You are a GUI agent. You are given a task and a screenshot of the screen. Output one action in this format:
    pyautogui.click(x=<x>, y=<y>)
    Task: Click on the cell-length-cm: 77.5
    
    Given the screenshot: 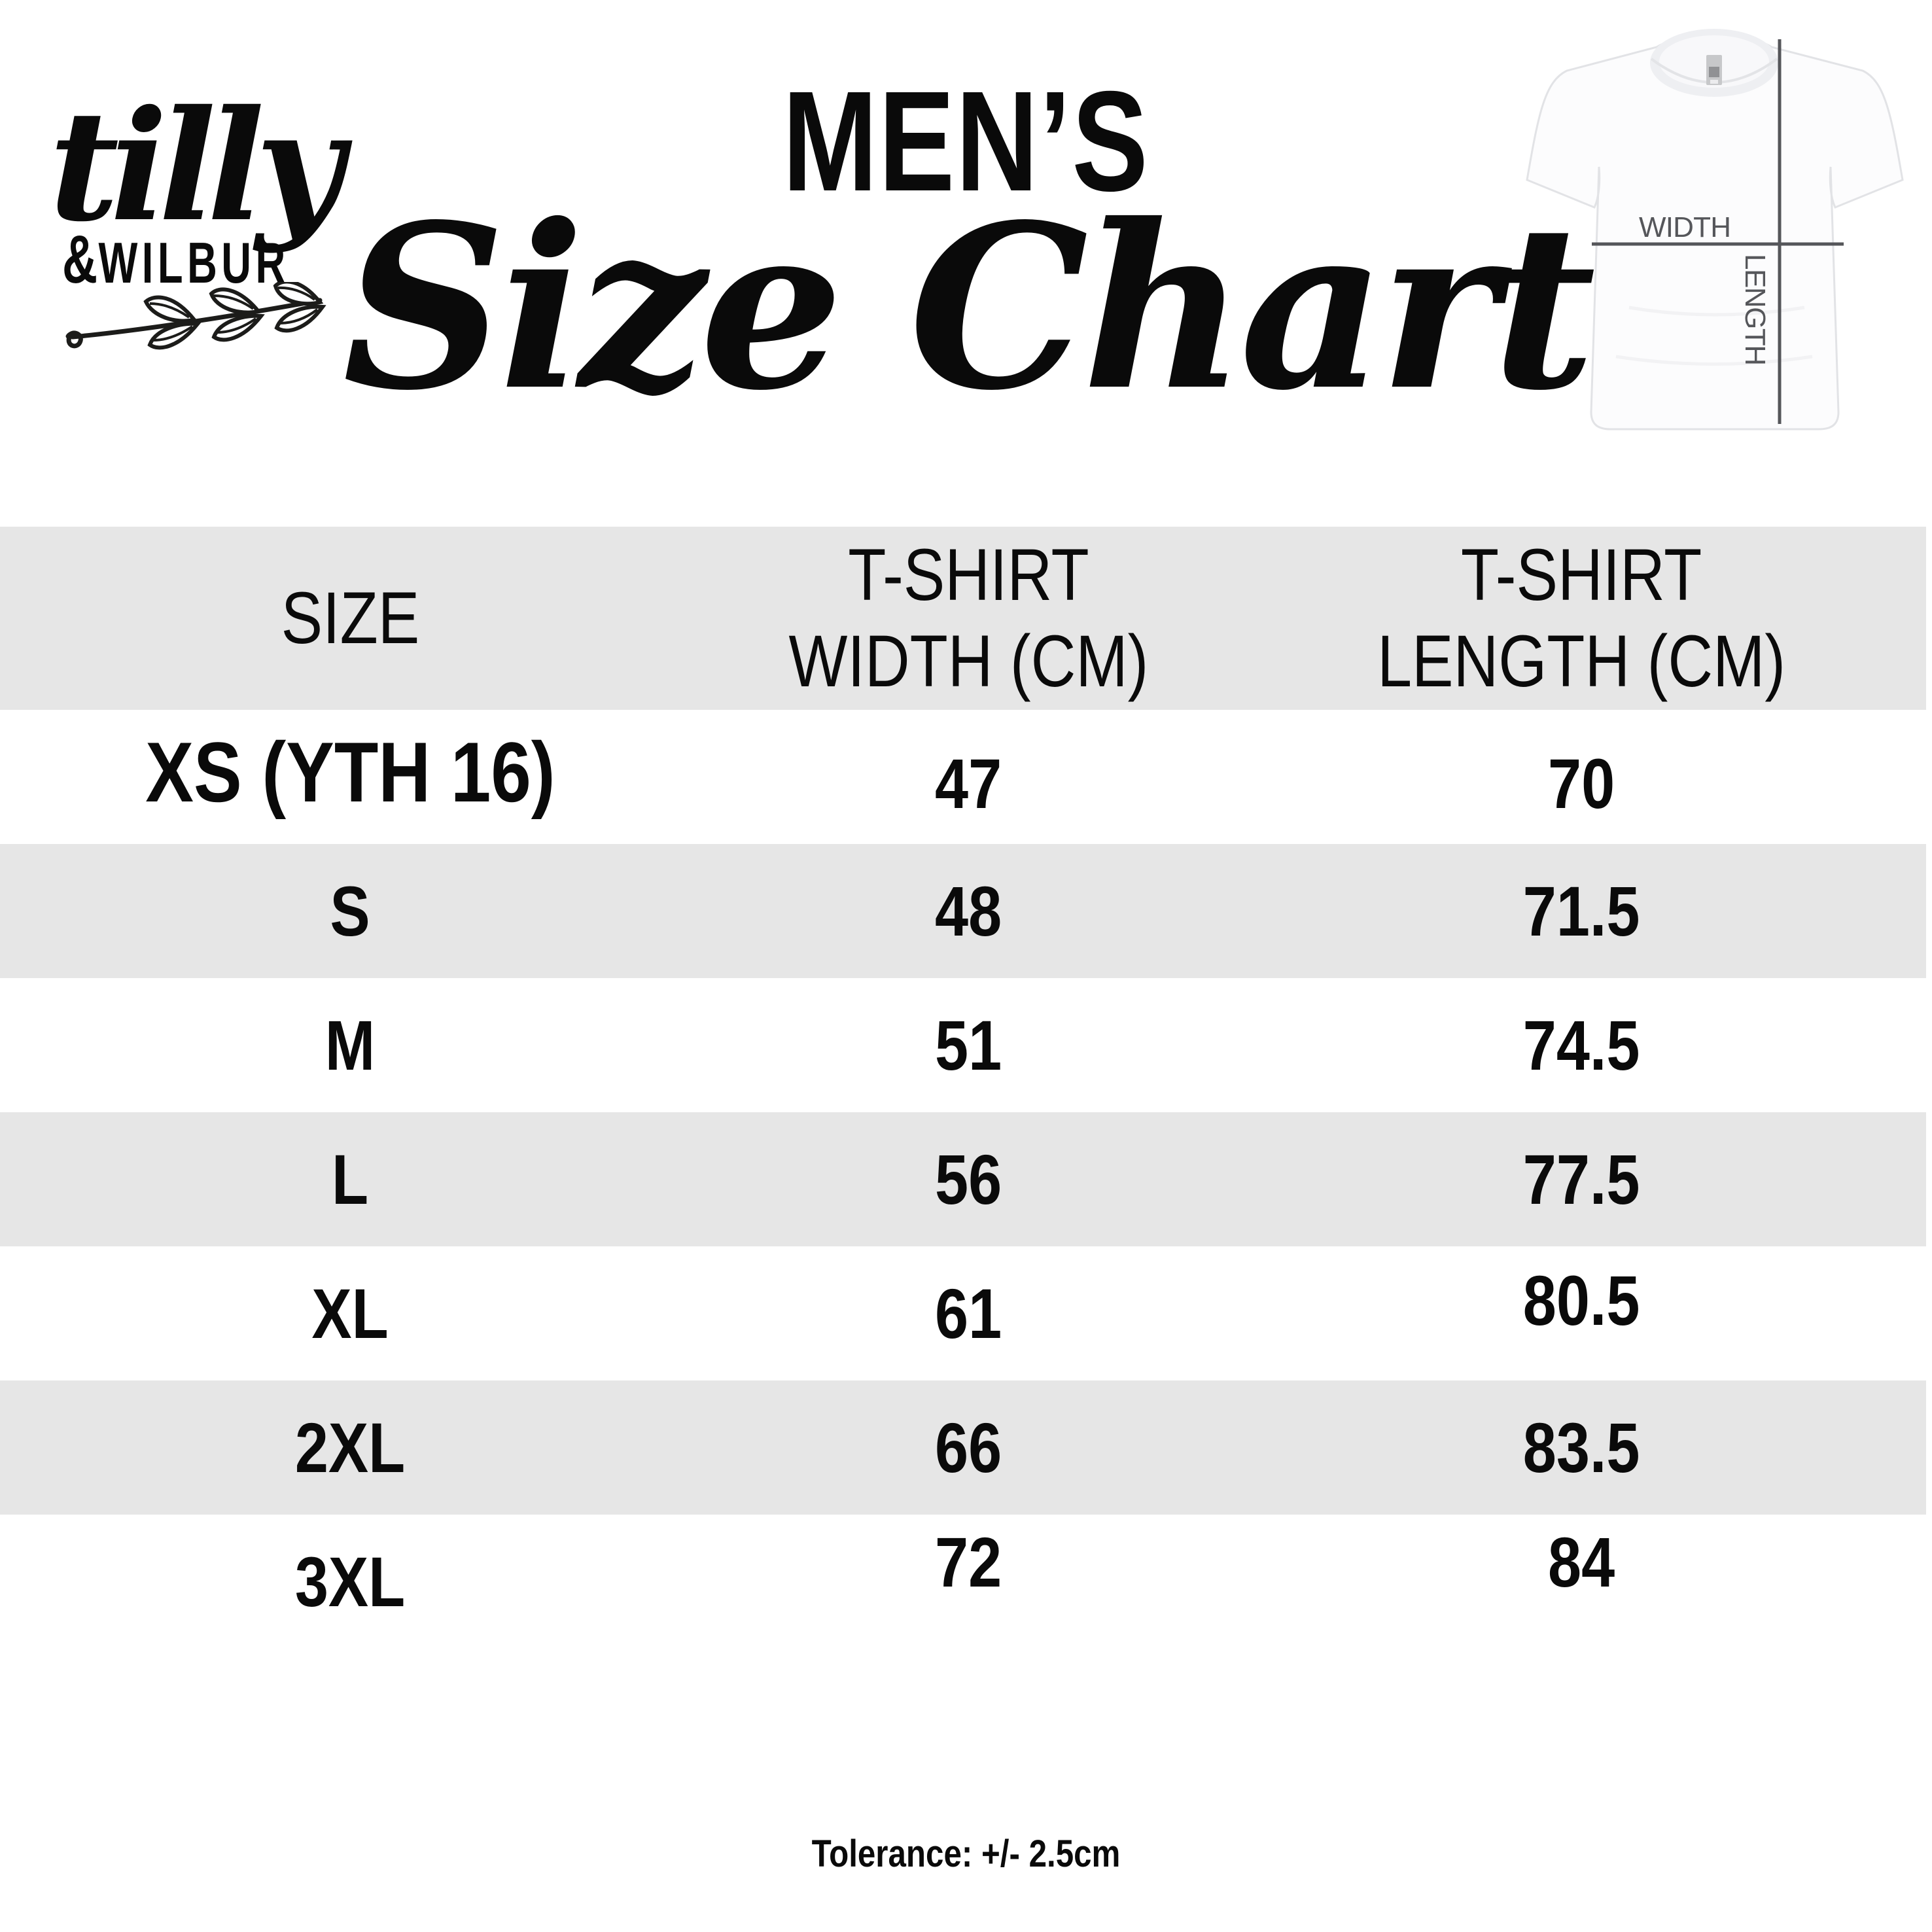 What is the action you would take?
    pyautogui.click(x=1581, y=1179)
    